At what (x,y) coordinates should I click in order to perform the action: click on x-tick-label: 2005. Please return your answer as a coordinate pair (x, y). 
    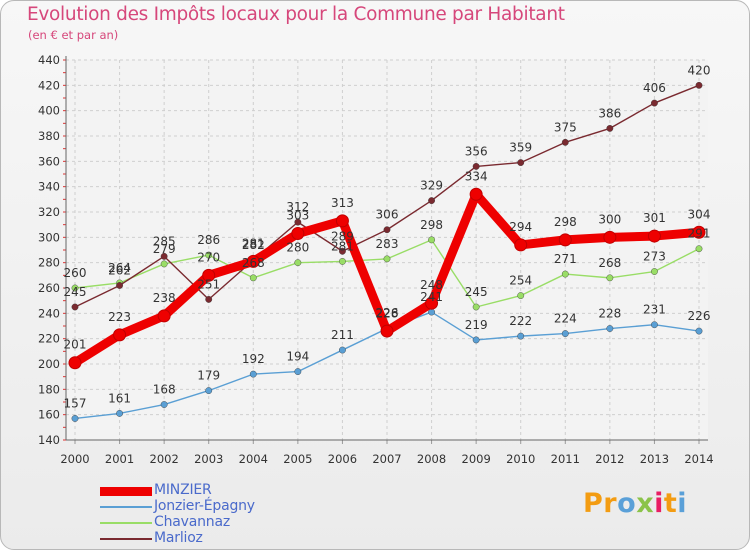
    Looking at the image, I should click on (297, 459).